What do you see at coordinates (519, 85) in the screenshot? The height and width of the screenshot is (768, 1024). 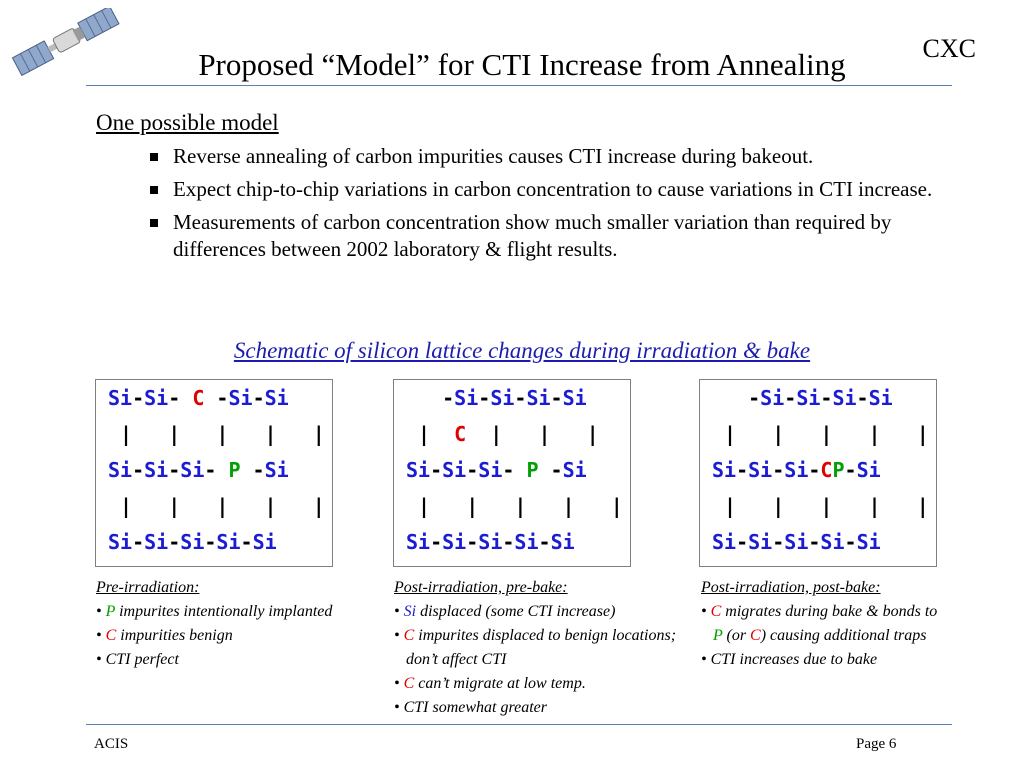 I see `header-divider` at bounding box center [519, 85].